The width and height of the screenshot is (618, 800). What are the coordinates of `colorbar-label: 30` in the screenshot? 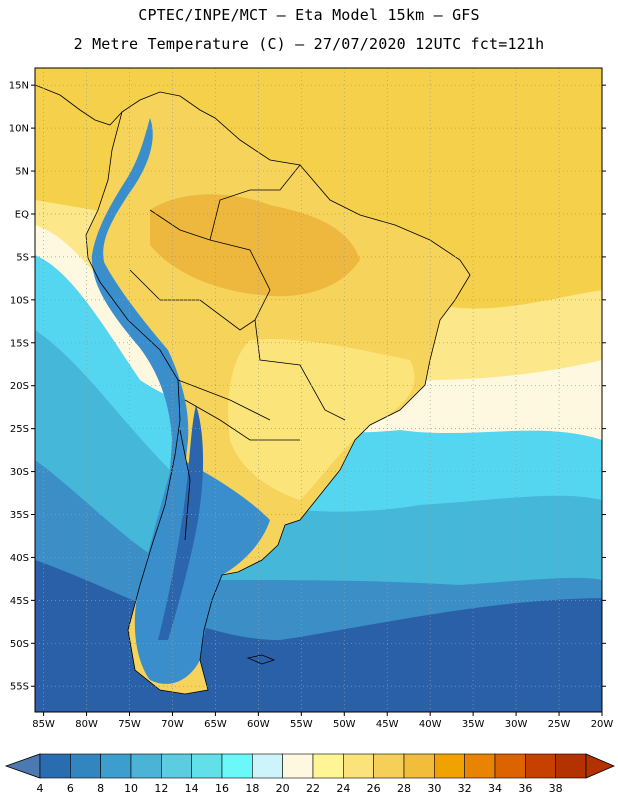 It's located at (434, 788).